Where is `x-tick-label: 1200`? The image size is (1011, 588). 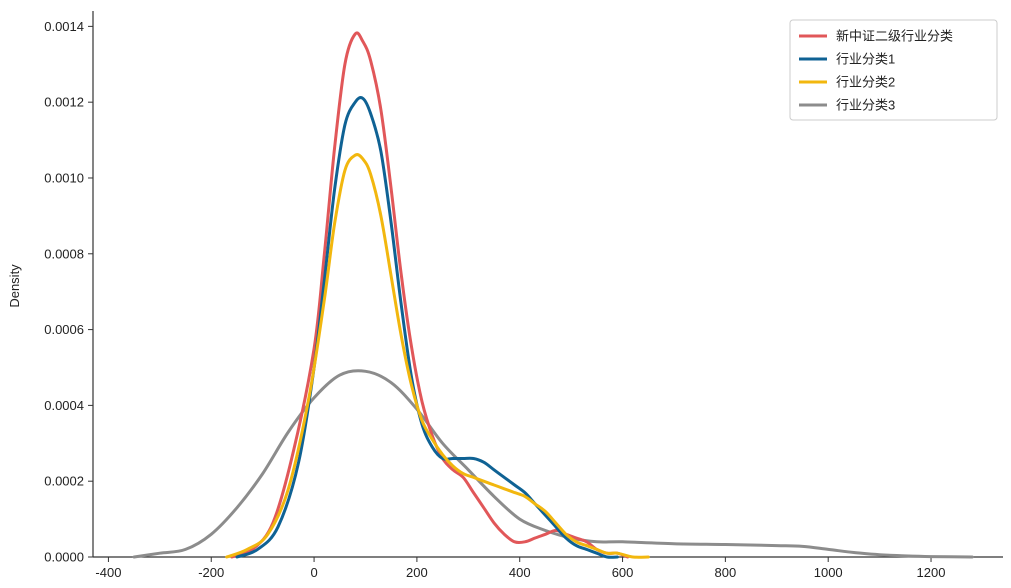 x-tick-label: 1200 is located at coordinates (931, 572).